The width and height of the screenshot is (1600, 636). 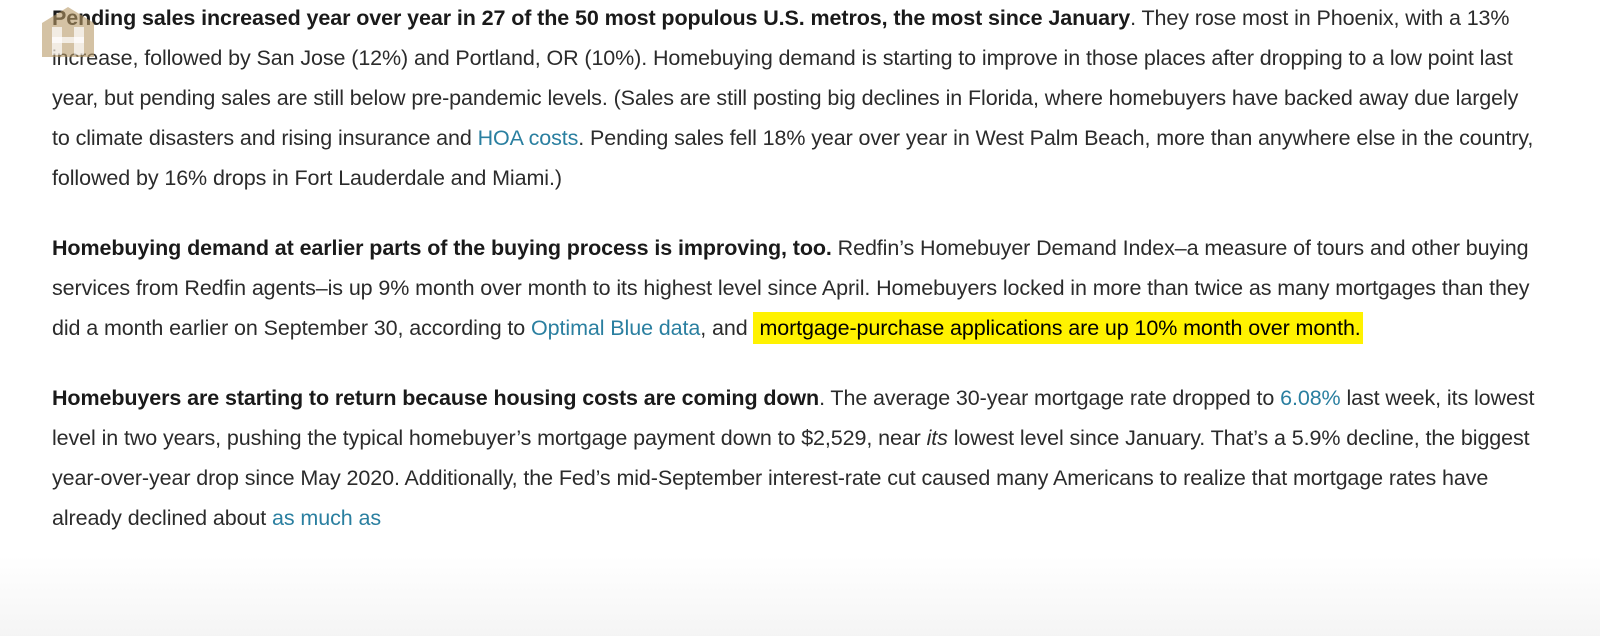 What do you see at coordinates (727, 328) in the screenshot?
I see `body-text: , and` at bounding box center [727, 328].